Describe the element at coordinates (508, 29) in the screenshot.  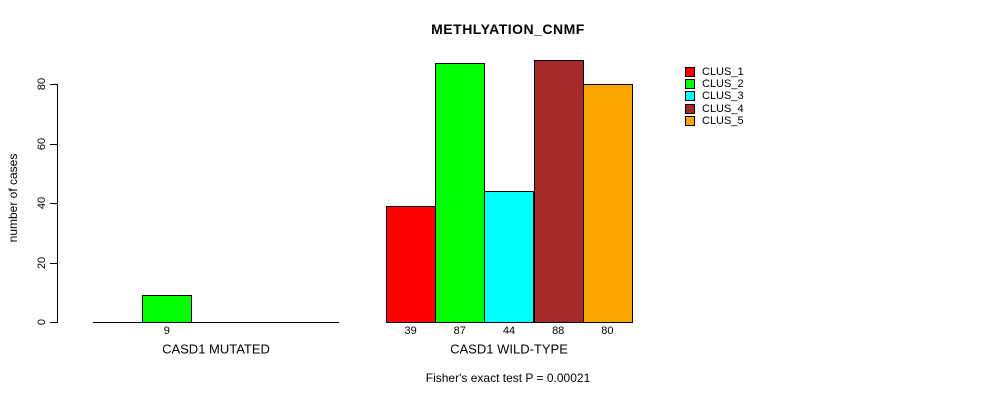
I see `chart-title: METHLYATION_CNMF` at that location.